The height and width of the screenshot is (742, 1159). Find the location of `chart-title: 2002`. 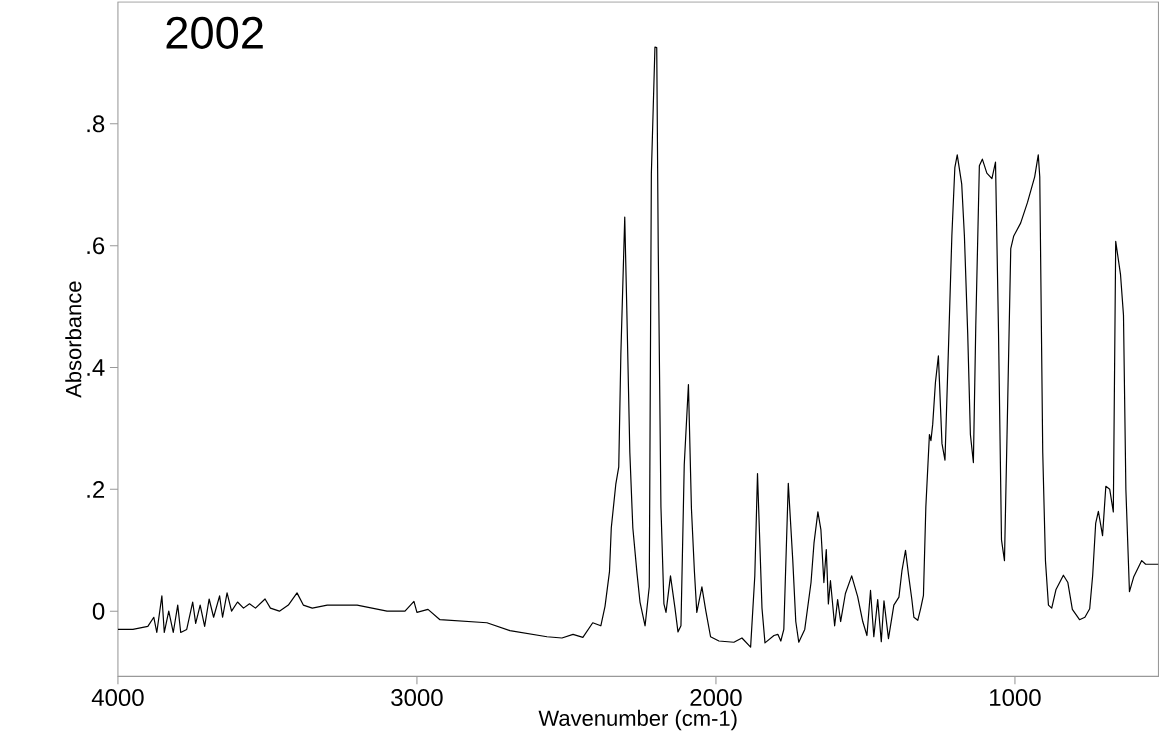

chart-title: 2002 is located at coordinates (214, 33).